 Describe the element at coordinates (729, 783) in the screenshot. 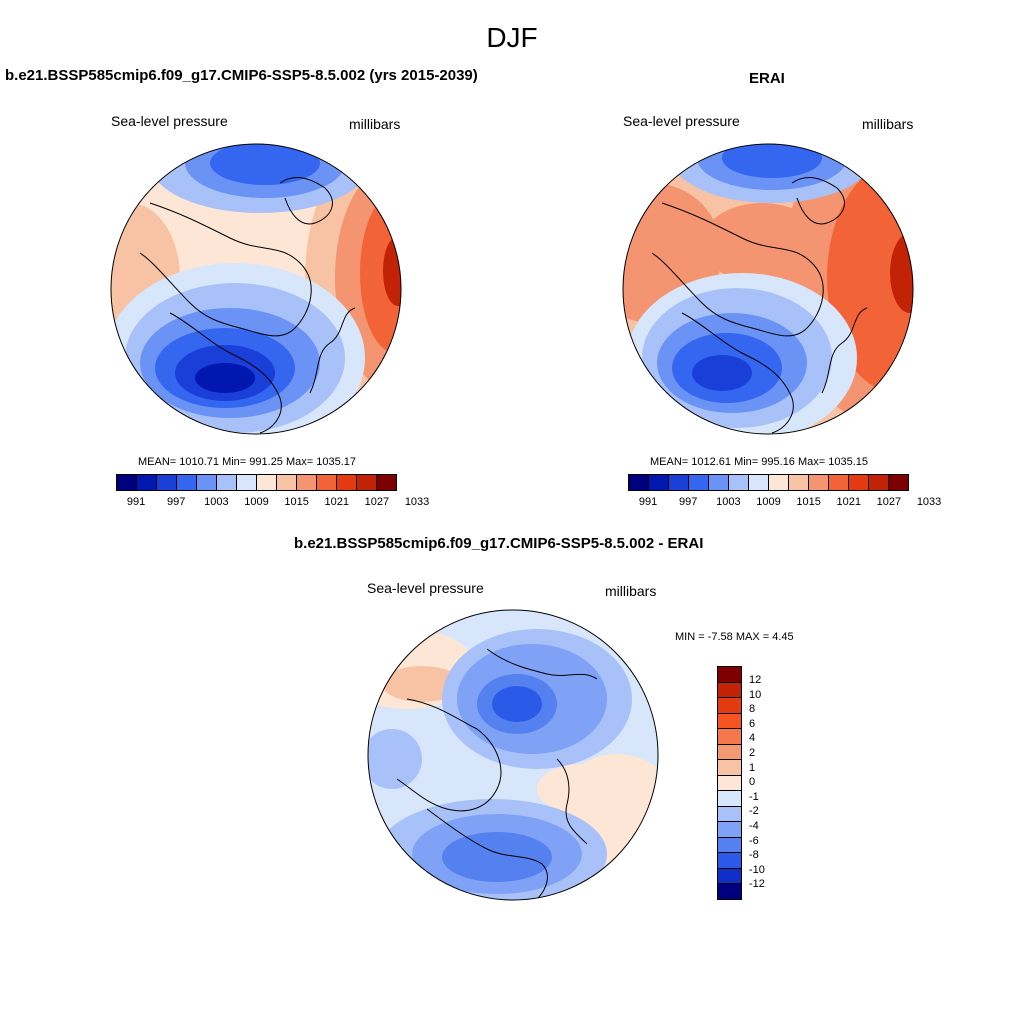

I see `diff-colorbar` at that location.